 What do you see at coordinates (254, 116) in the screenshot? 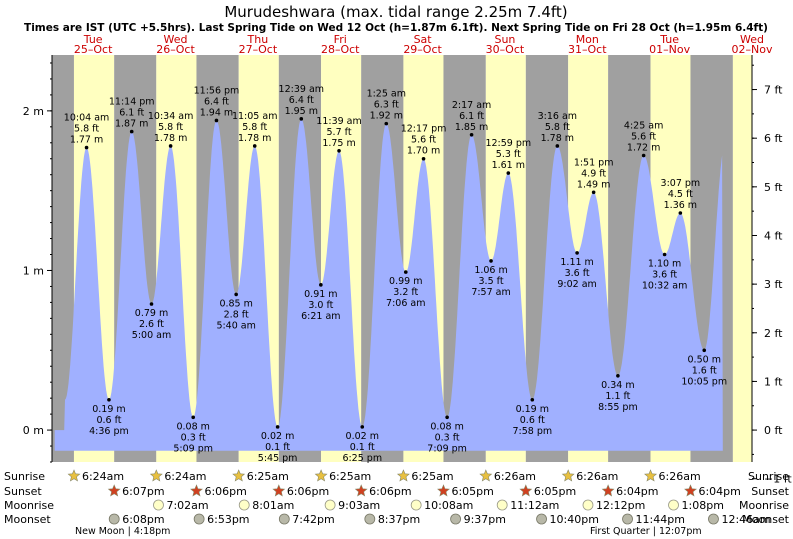
I see `tide-time: 11:05 am` at bounding box center [254, 116].